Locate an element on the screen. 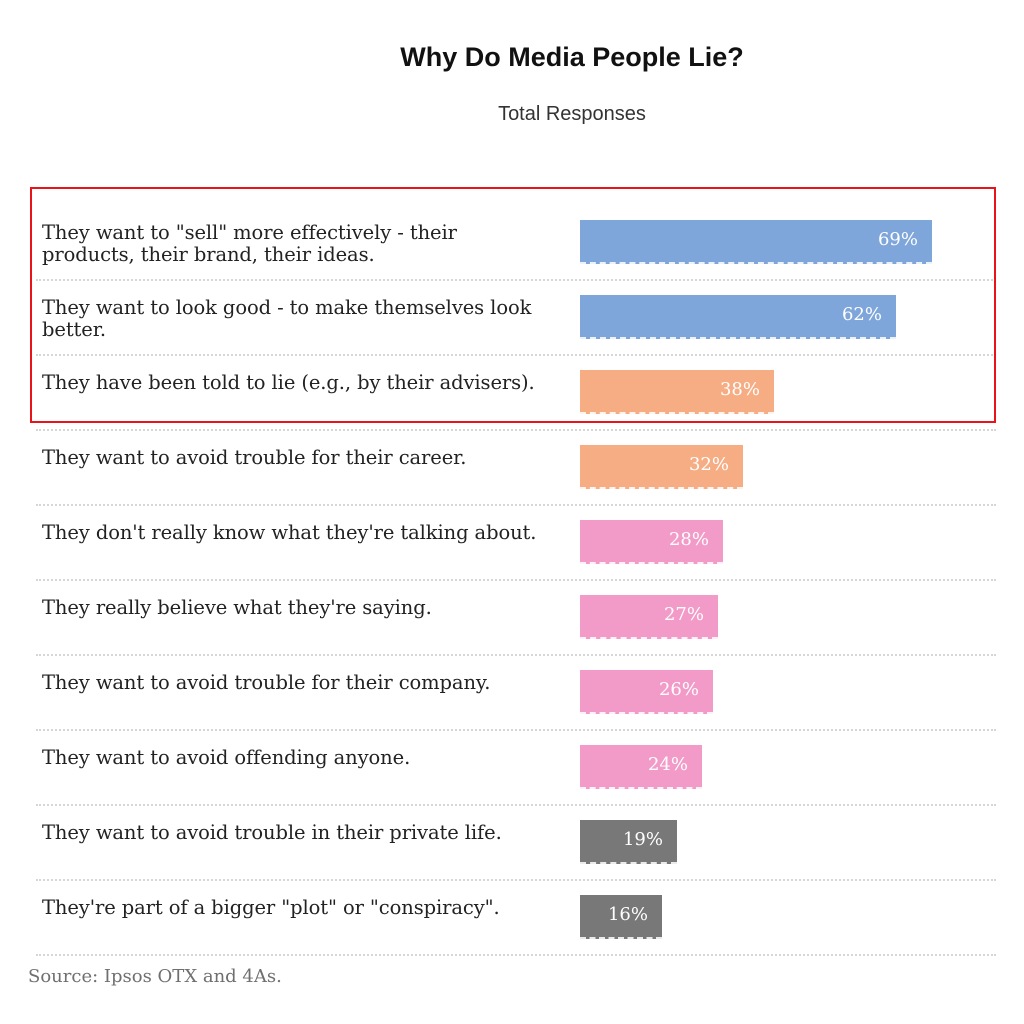  bar: 19% is located at coordinates (628, 842).